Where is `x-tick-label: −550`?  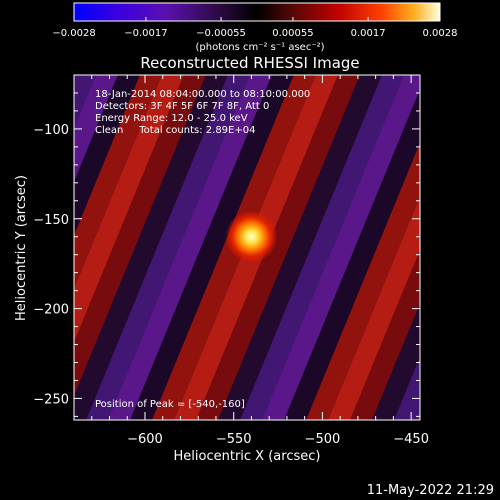 x-tick-label: −550 is located at coordinates (234, 439).